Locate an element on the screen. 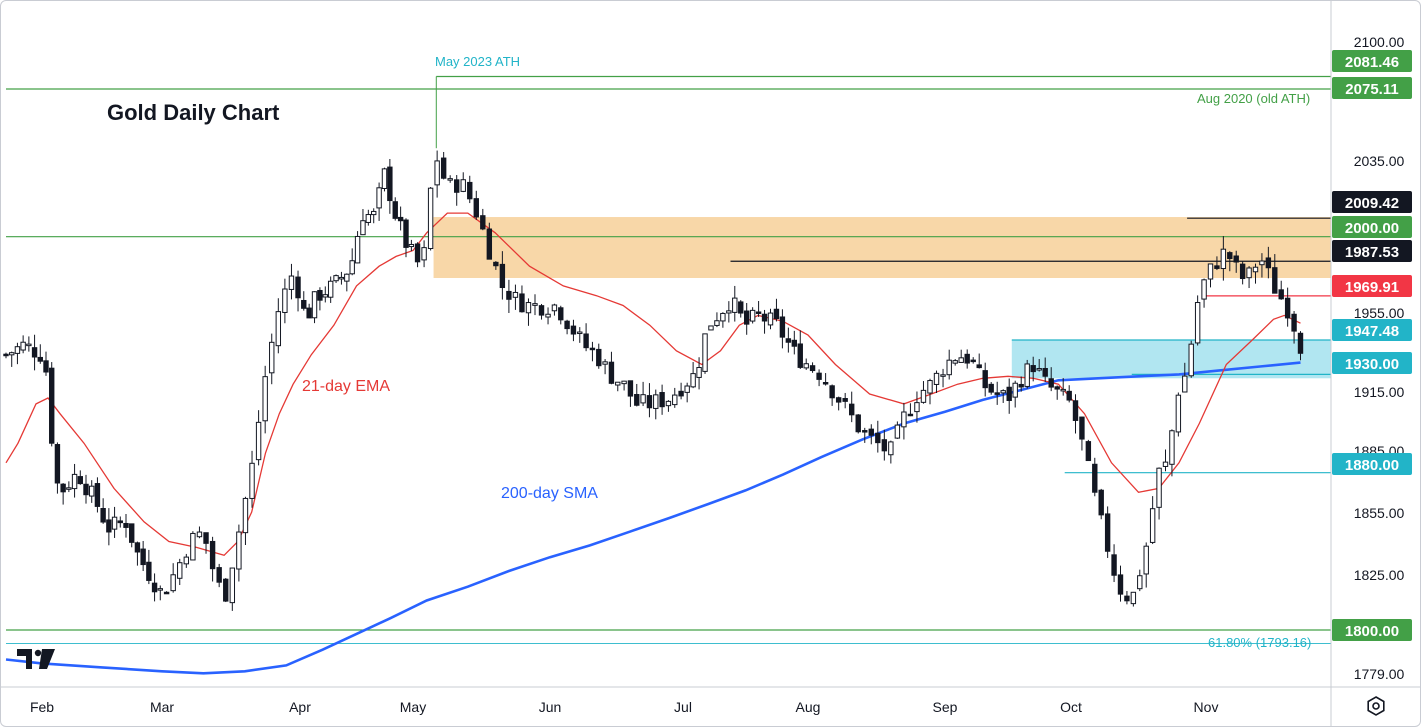 The image size is (1421, 727). price-label: 1800.00 is located at coordinates (1372, 630).